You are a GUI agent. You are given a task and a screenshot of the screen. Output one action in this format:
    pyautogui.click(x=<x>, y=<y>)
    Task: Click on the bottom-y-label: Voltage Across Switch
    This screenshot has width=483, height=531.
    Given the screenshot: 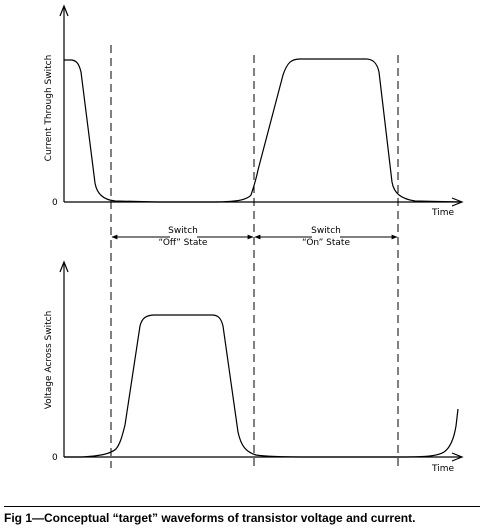 What is the action you would take?
    pyautogui.click(x=49, y=360)
    